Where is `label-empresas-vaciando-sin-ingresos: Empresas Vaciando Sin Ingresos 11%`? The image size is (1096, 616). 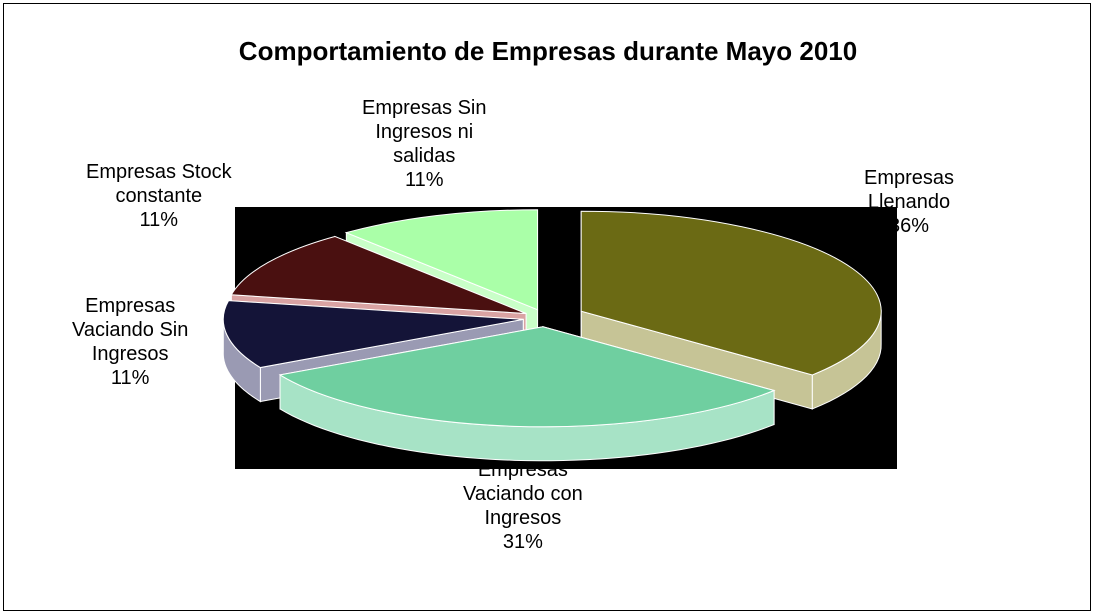
label-empresas-vaciando-sin-ingresos: Empresas Vaciando Sin Ingresos 11% is located at coordinates (130, 342).